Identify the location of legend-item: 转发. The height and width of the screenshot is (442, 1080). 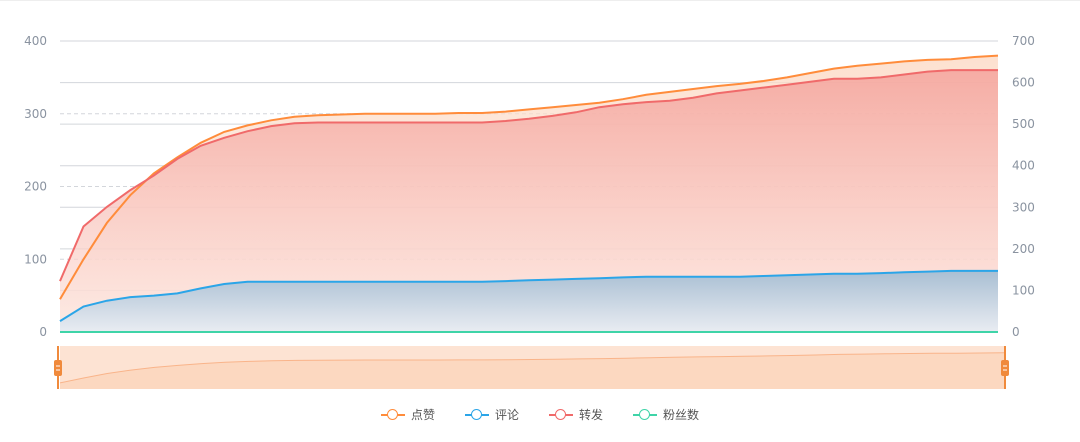
(576, 414).